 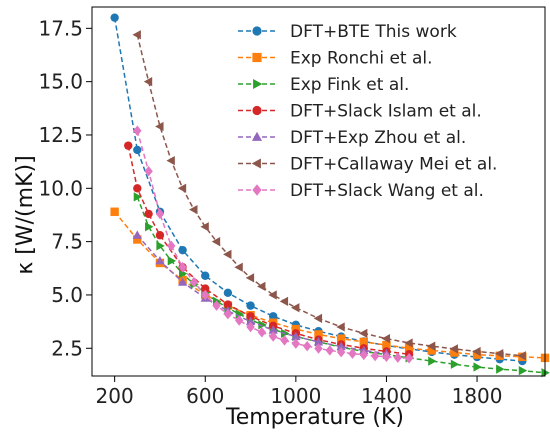 What do you see at coordinates (349, 85) in the screenshot?
I see `legend-label: Exp Fink et al.` at bounding box center [349, 85].